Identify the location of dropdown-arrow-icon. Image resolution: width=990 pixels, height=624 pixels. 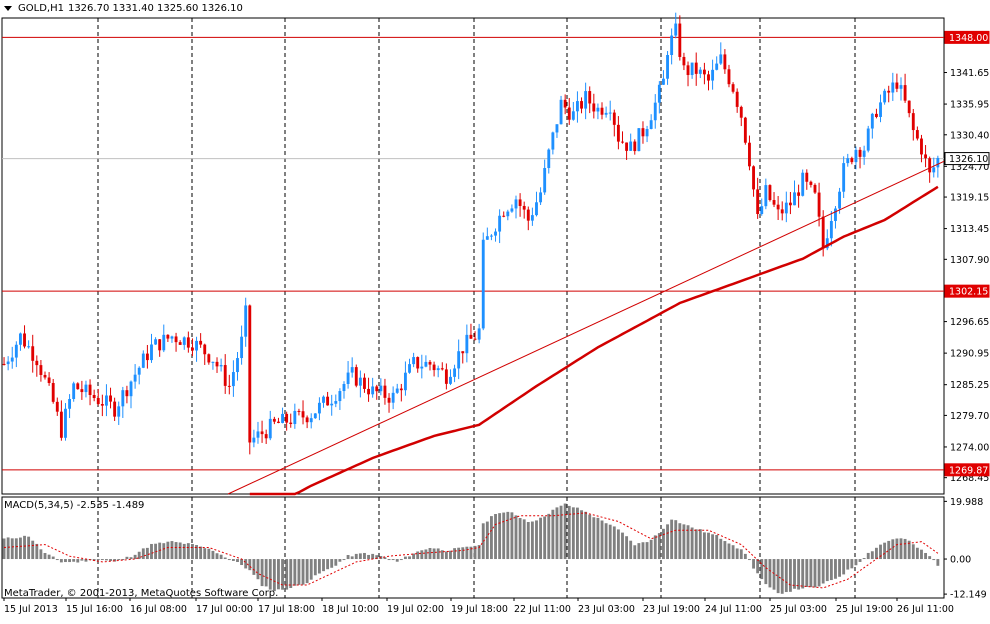
(8, 8).